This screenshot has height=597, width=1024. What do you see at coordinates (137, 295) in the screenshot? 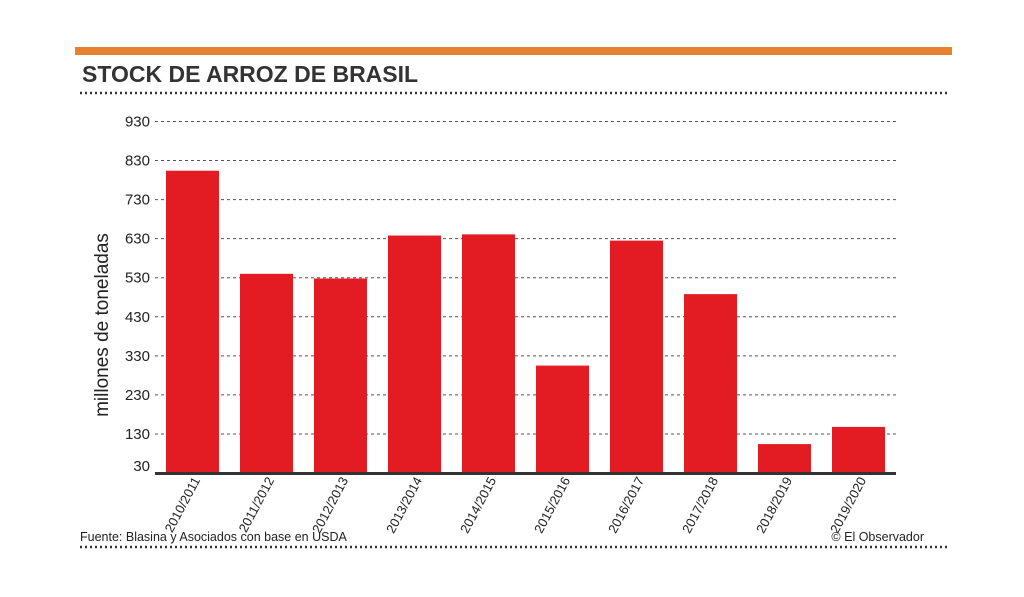
I see `y-axis-ticks: 30 130 230 330 430 530 630 730 830 930` at bounding box center [137, 295].